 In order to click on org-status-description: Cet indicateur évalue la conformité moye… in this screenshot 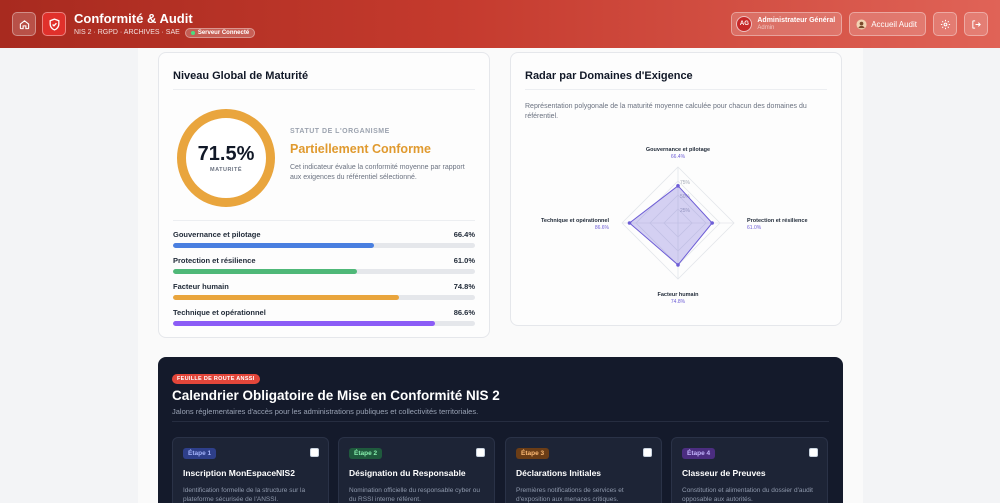, I will do `click(377, 172)`.